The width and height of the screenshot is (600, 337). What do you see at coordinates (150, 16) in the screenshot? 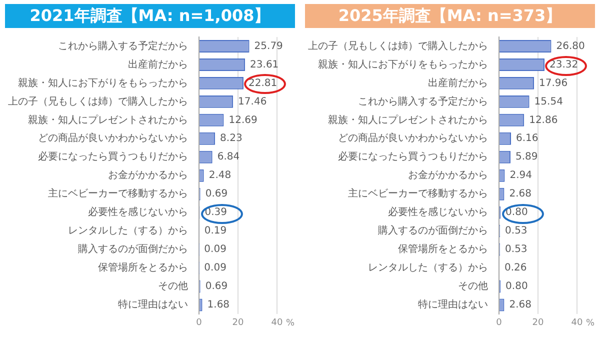
I see `chart-title: 2021年調査【MA: n=1,008】` at bounding box center [150, 16].